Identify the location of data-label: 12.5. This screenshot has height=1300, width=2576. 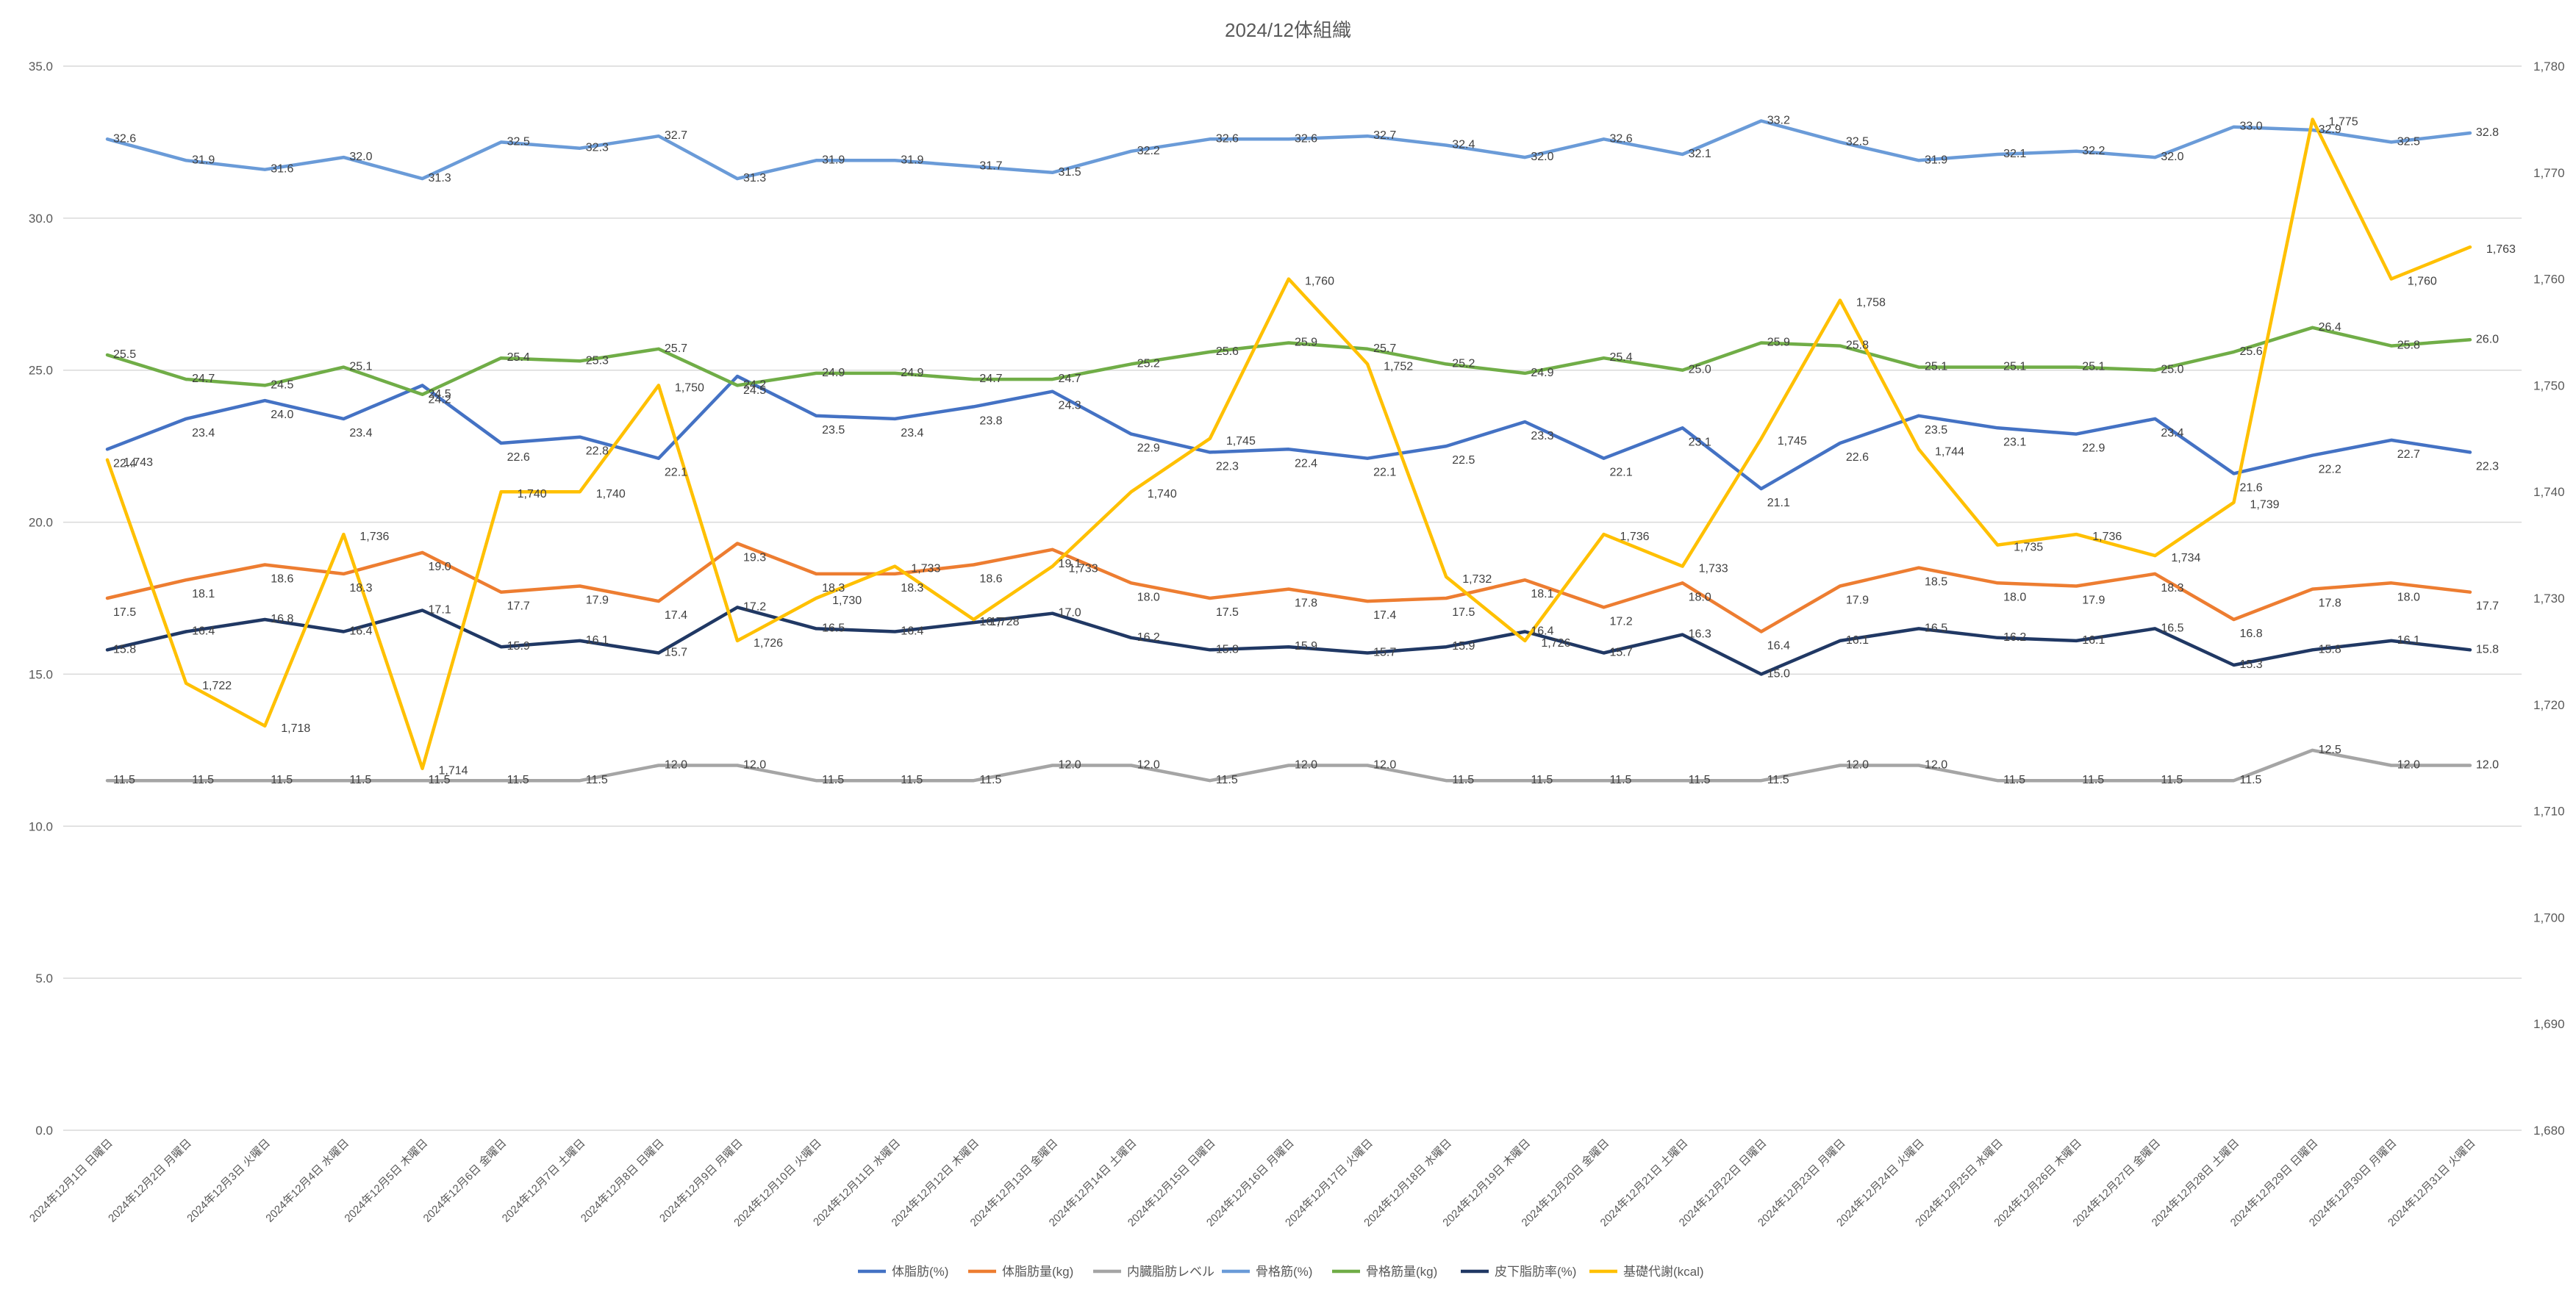
(2330, 750).